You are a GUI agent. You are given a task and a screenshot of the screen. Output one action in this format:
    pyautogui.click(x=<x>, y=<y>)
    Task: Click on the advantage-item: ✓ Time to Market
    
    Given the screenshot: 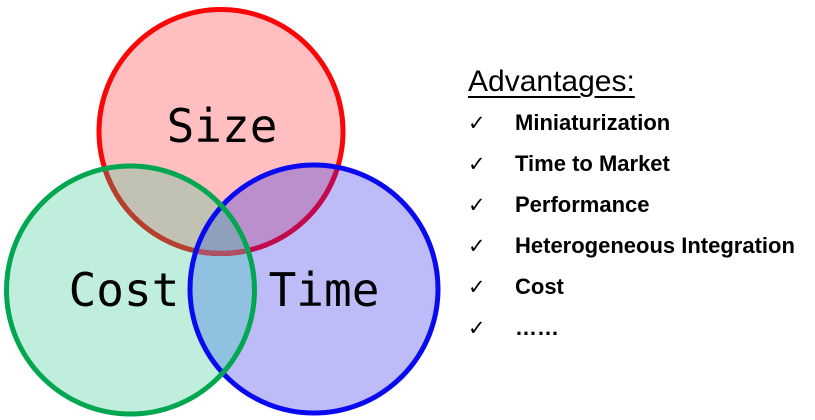 What is the action you would take?
    pyautogui.click(x=641, y=164)
    